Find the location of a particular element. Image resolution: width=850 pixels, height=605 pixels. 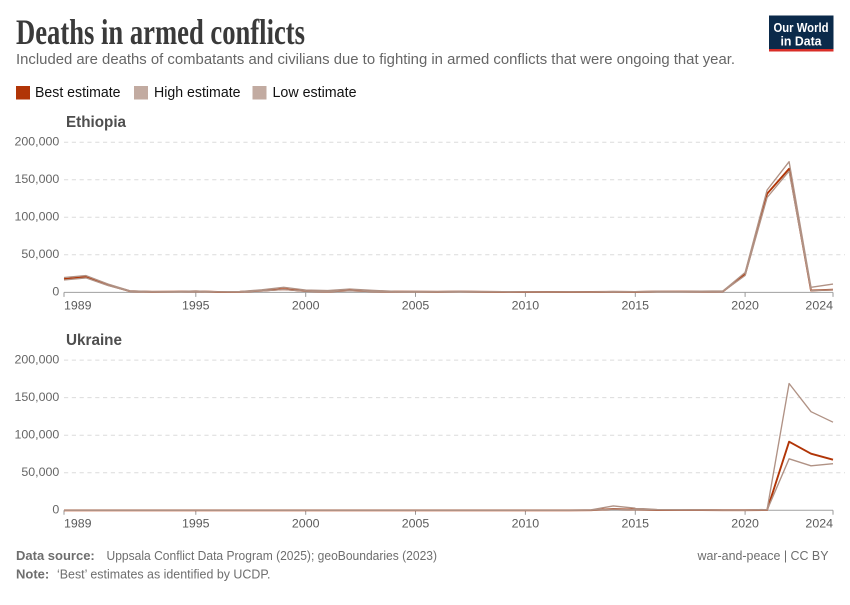

svg-text: in Data is located at coordinates (802, 40).